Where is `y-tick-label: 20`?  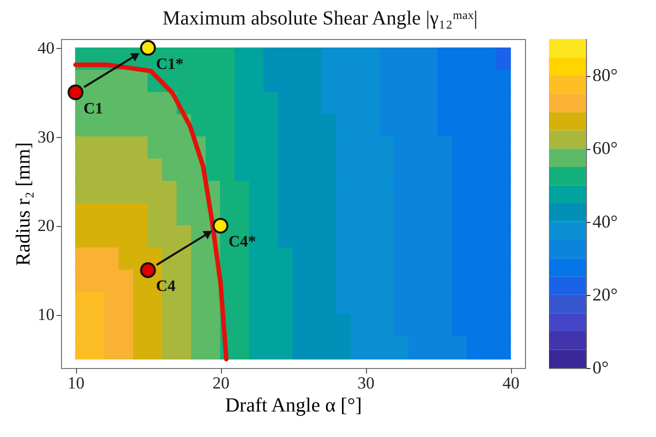
y-tick-label: 20 is located at coordinates (46, 226).